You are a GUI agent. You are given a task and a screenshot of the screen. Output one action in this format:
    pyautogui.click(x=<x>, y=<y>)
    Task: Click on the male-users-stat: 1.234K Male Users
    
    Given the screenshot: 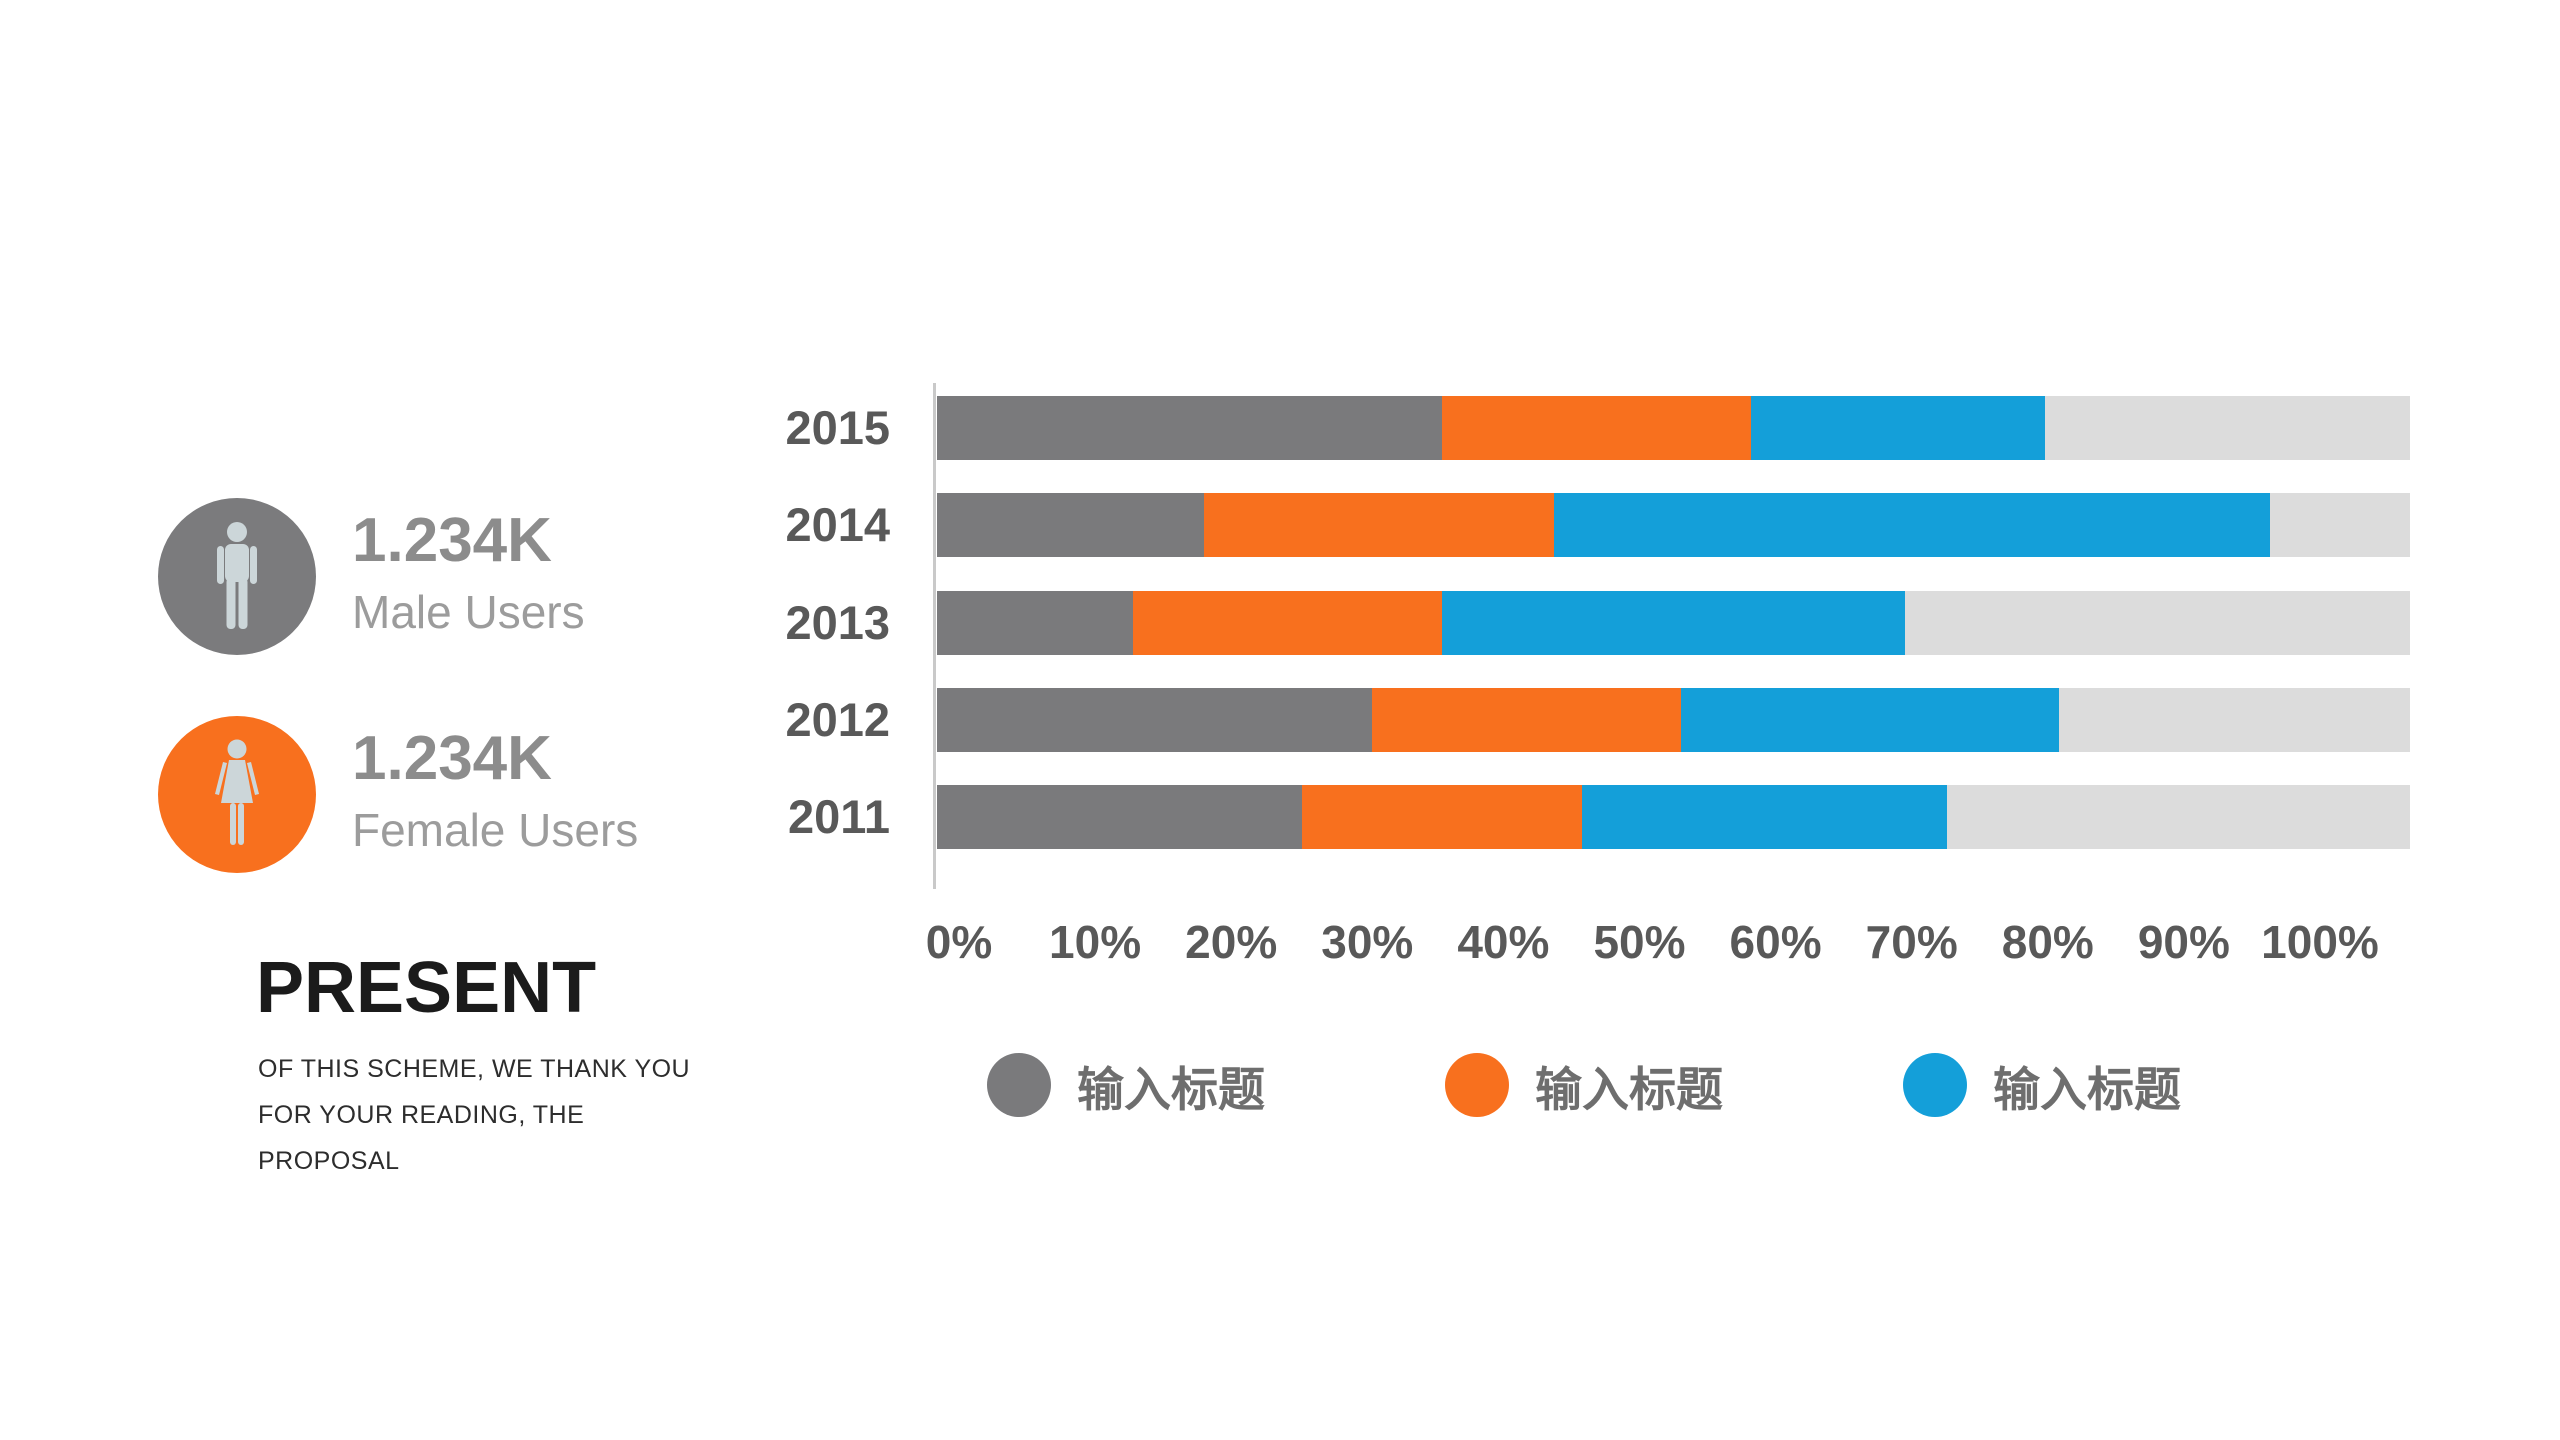 What is the action you would take?
    pyautogui.click(x=468, y=572)
    